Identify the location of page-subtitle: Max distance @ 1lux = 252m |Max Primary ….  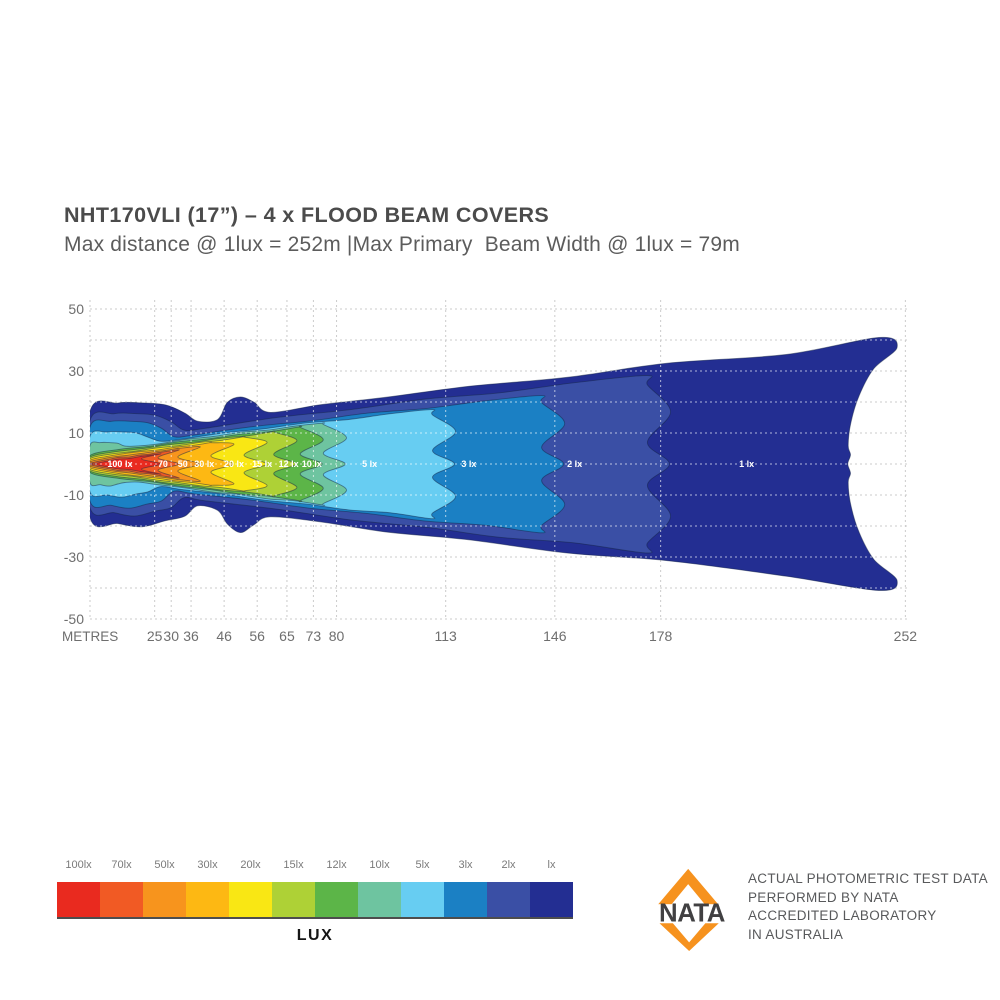
(402, 244).